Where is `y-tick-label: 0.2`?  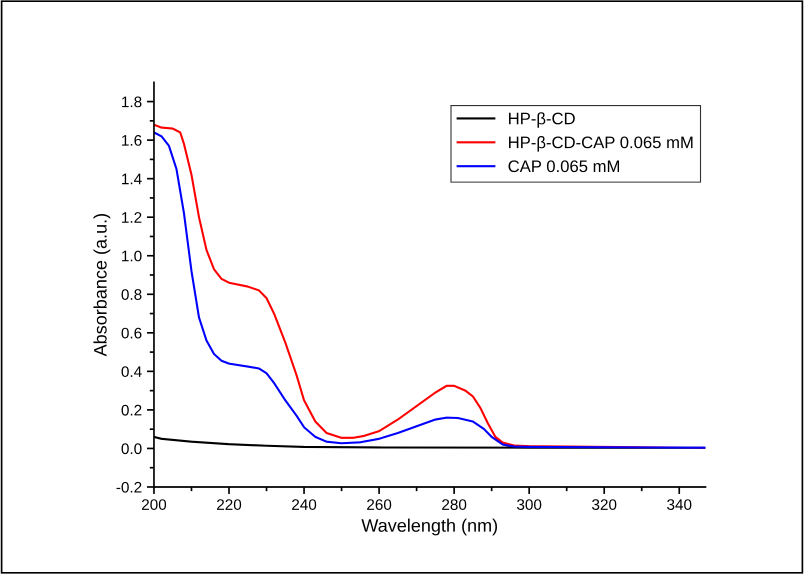 y-tick-label: 0.2 is located at coordinates (132, 410).